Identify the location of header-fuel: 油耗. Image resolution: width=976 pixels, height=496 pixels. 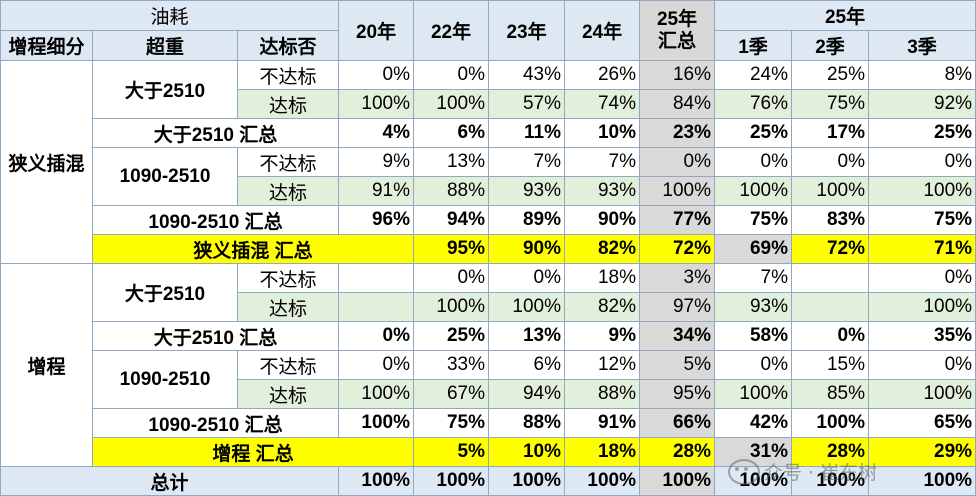
(170, 15).